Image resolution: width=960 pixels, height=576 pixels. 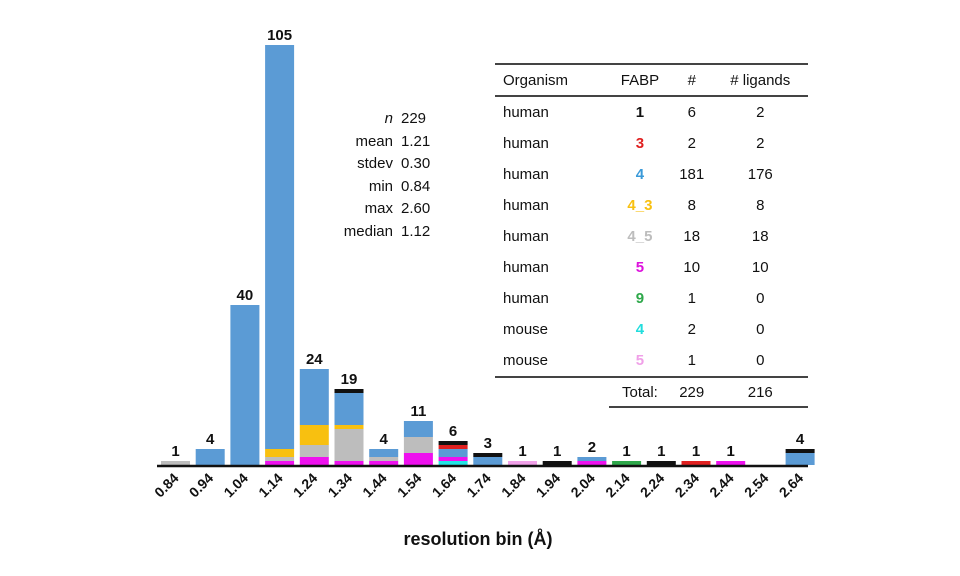 What do you see at coordinates (639, 80) in the screenshot?
I see `header-fabp: FABP` at bounding box center [639, 80].